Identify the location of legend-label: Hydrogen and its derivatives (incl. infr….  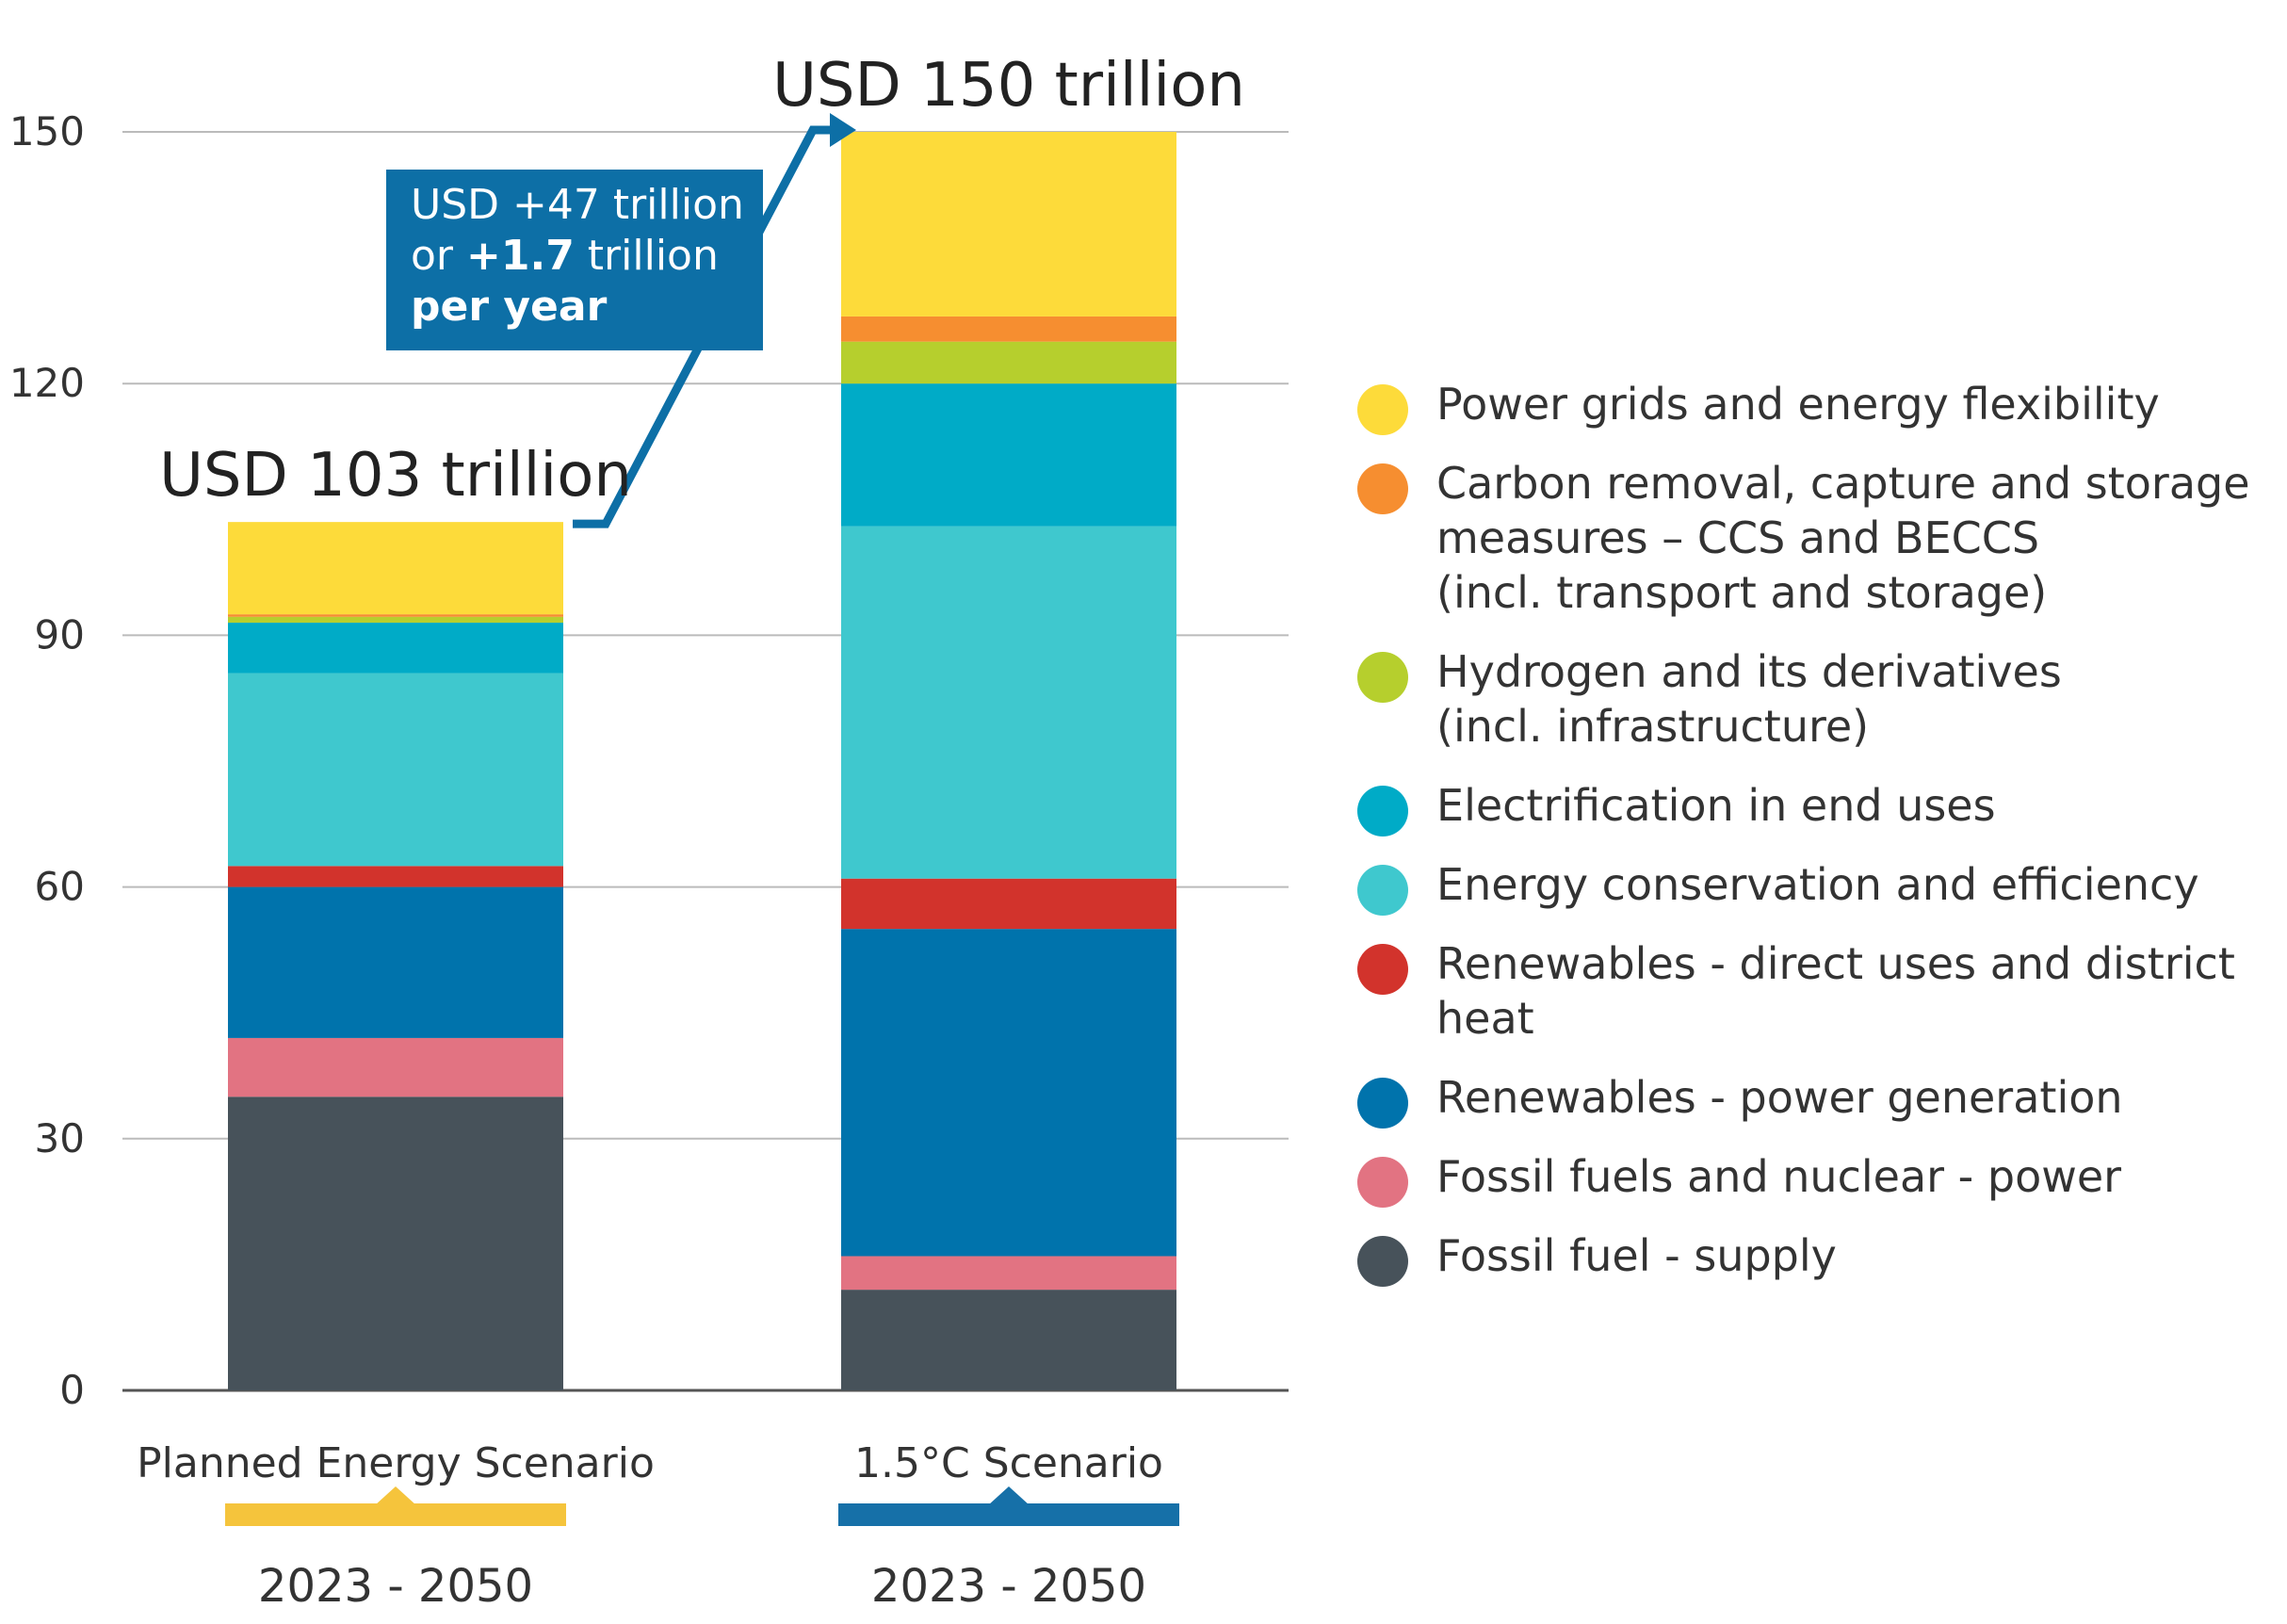
(1749, 699).